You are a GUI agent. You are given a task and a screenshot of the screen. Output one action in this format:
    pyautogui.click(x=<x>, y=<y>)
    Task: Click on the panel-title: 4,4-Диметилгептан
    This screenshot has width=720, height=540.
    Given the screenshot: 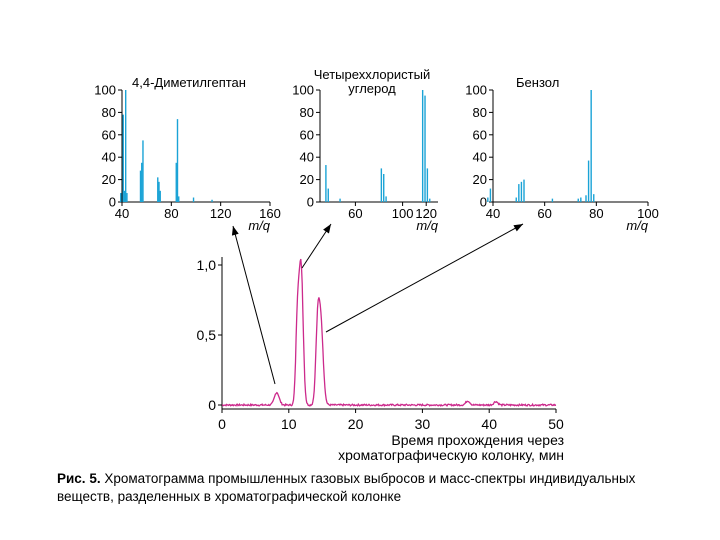 What is the action you would take?
    pyautogui.click(x=189, y=82)
    